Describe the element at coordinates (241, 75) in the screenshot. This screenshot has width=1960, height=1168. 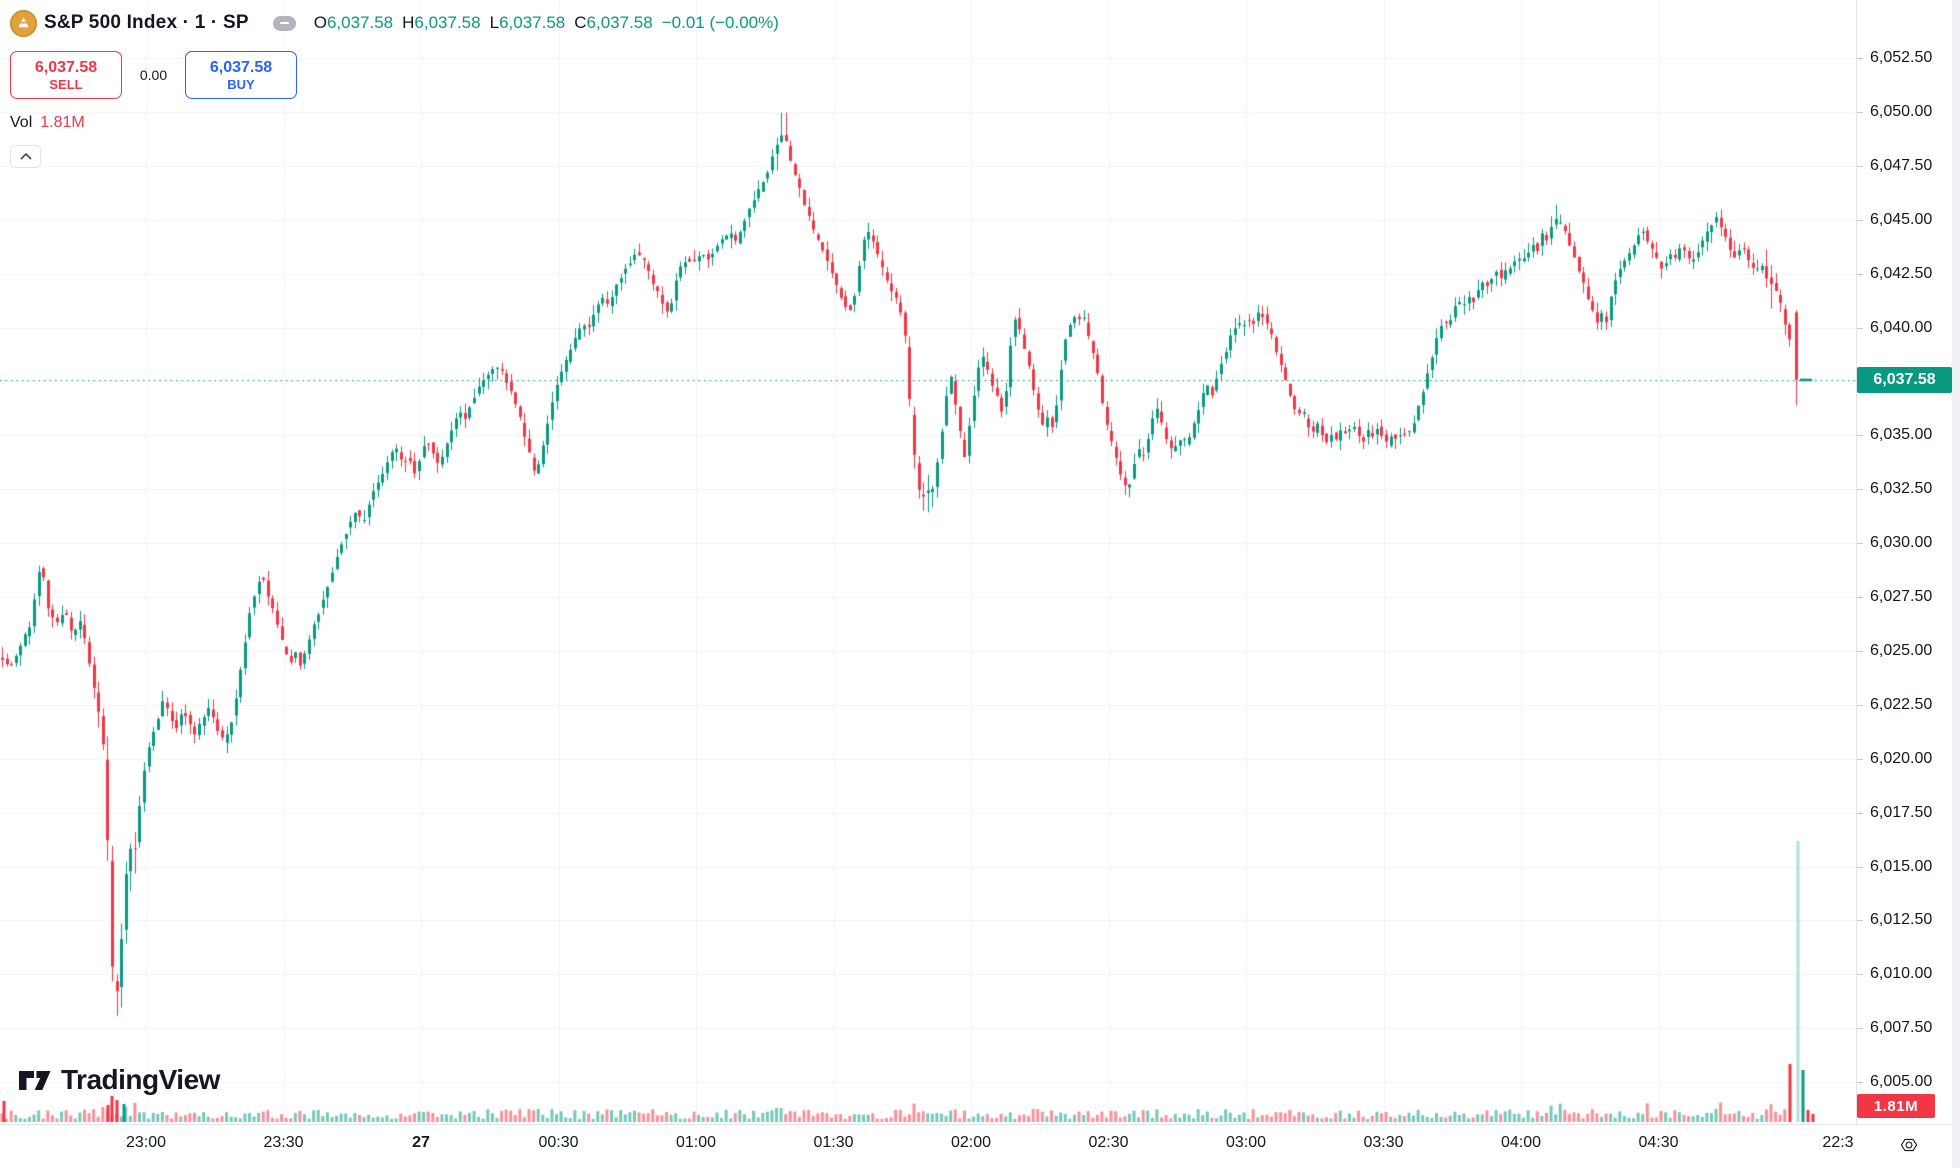
I see `buy-button: 6,037.58 BUY` at that location.